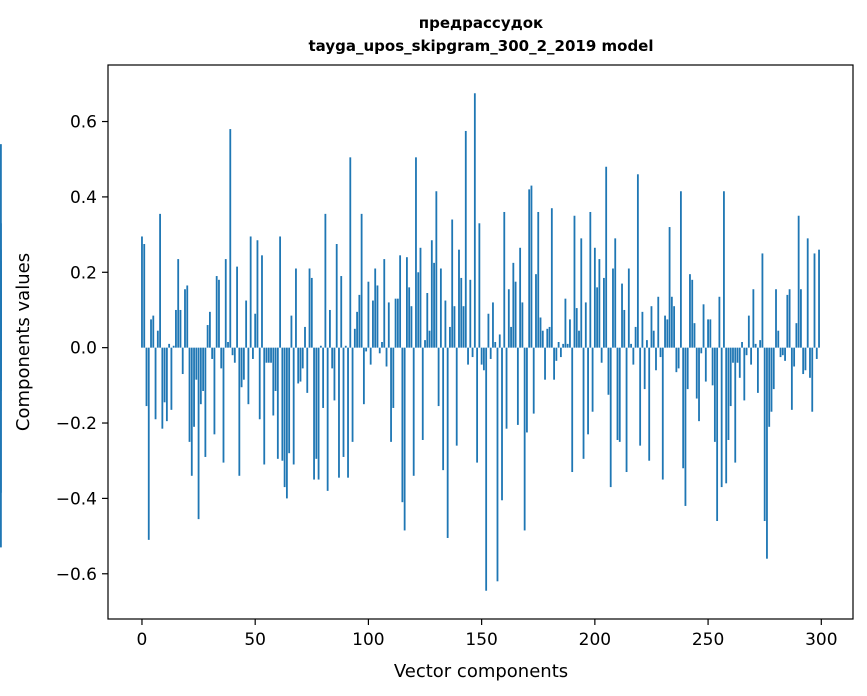  I want to click on y-tick-label: 0.0, so click(83, 349).